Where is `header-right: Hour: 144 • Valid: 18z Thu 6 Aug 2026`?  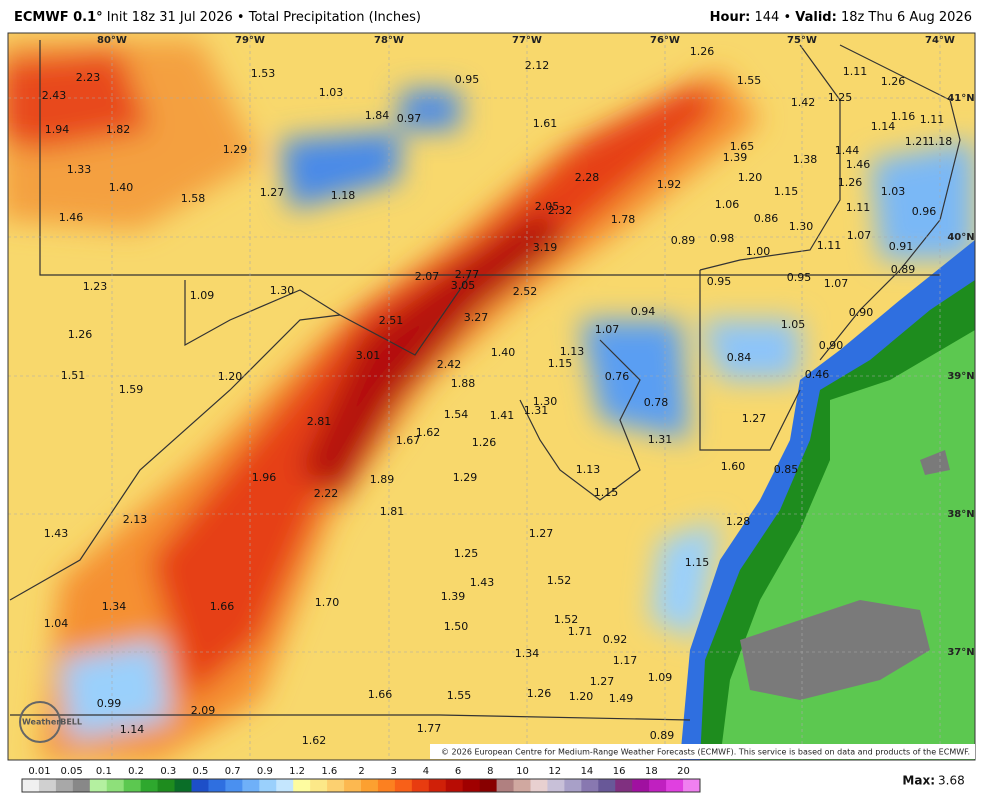 header-right: Hour: 144 • Valid: 18z Thu 6 Aug 2026 is located at coordinates (841, 17).